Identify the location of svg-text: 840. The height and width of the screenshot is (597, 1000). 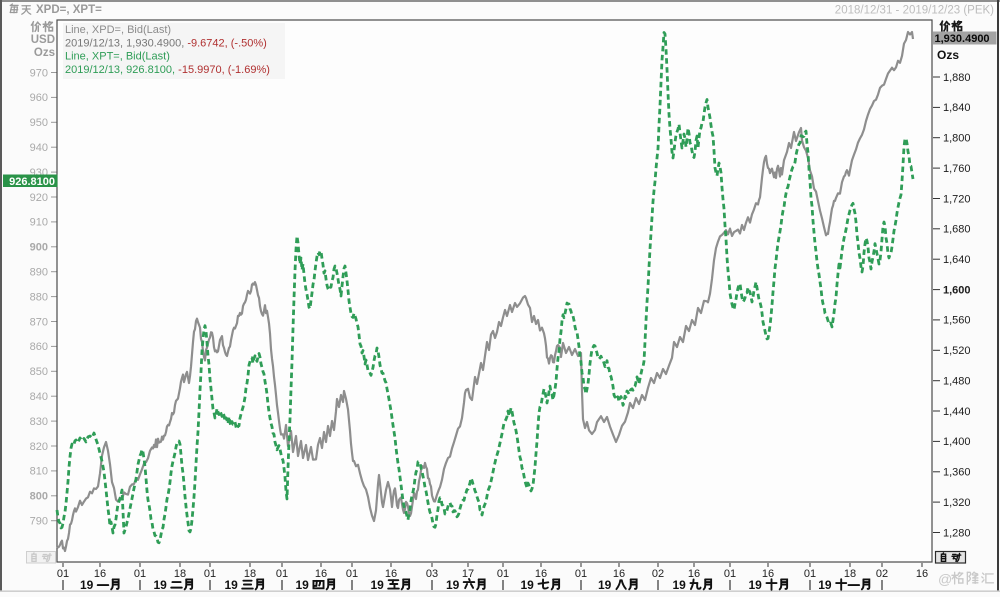
(39, 397).